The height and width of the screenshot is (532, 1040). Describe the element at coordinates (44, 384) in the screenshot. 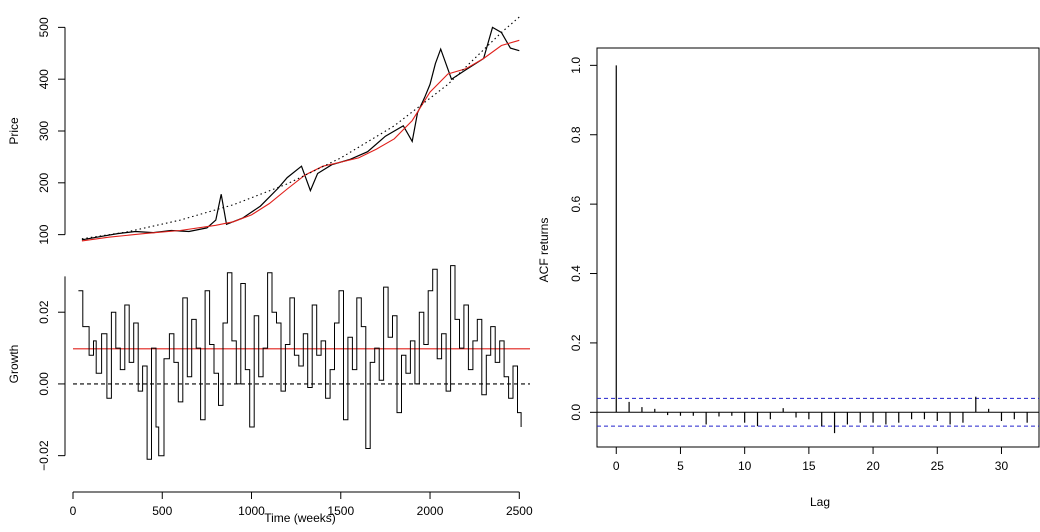

I see `growth-y-tick-label: 0.00` at that location.